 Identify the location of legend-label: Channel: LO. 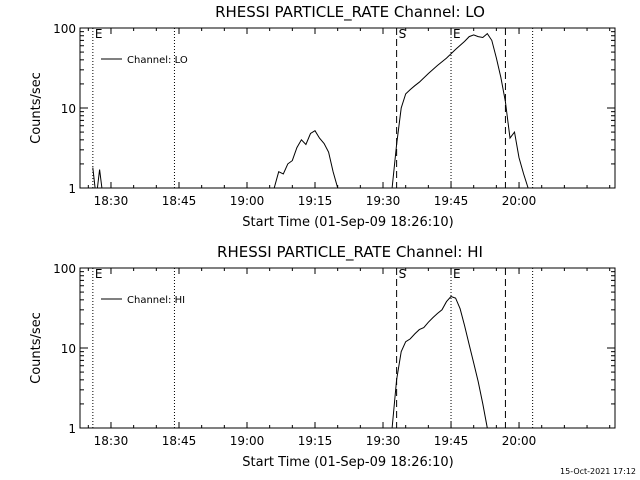
(157, 60).